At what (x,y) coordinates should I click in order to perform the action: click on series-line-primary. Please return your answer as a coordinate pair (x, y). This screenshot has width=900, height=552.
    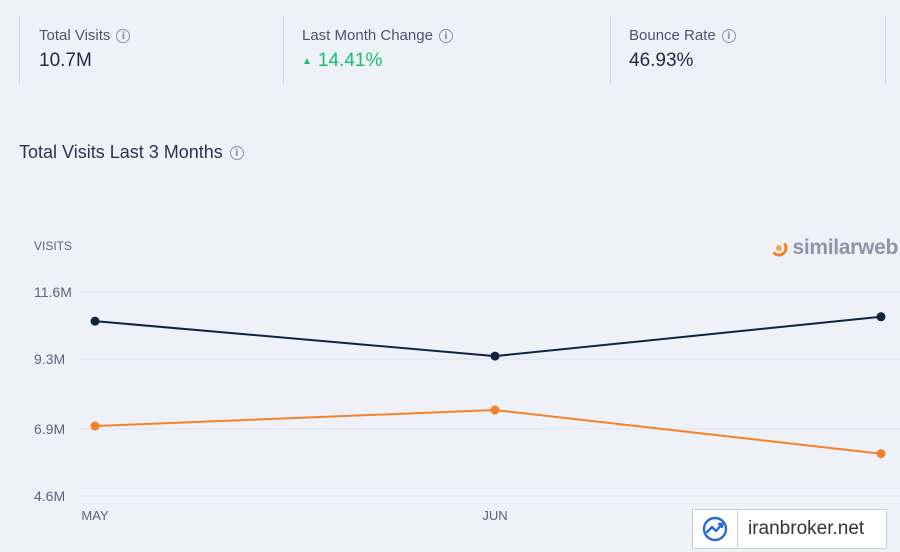
    Looking at the image, I should click on (488, 336).